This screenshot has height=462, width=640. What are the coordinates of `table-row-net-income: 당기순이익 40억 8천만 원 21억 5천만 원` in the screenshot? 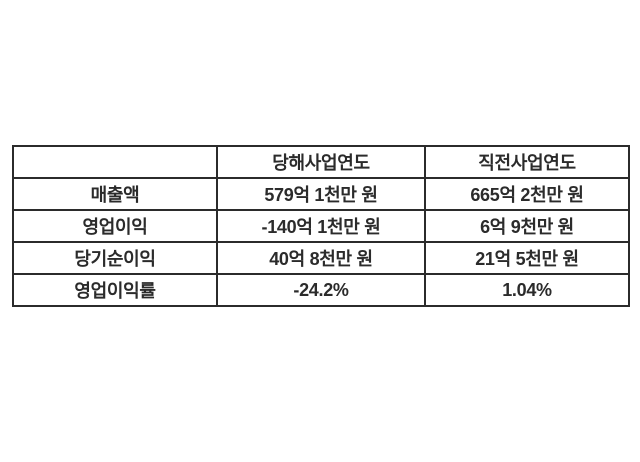 It's located at (321, 258).